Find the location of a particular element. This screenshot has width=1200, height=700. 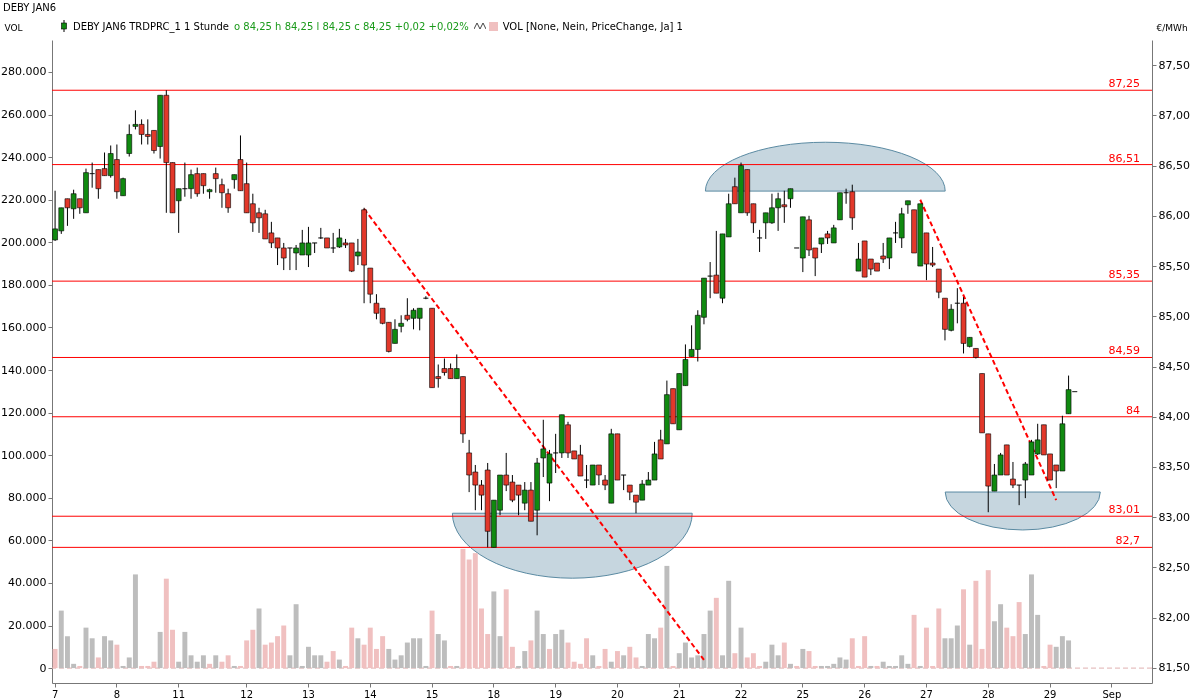

y-tick-label: 280.000 is located at coordinates (24, 72).